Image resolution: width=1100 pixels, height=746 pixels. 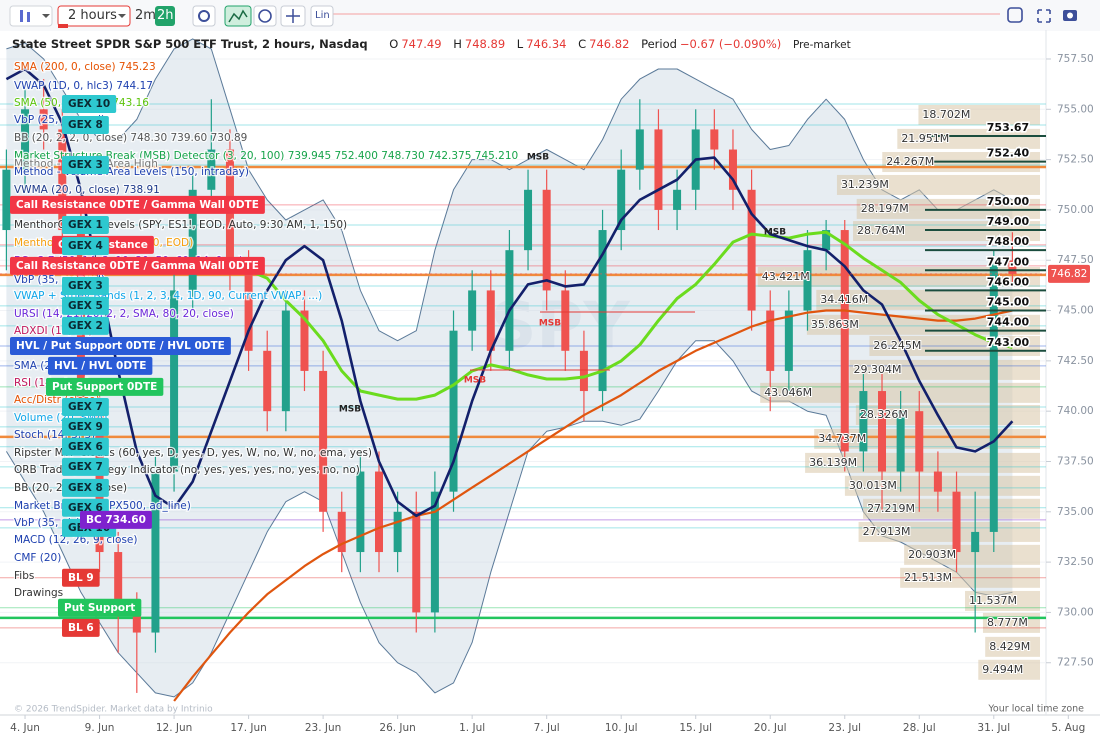 What do you see at coordinates (788, 392) in the screenshot?
I see `volume-profile-label: 43.046M` at bounding box center [788, 392].